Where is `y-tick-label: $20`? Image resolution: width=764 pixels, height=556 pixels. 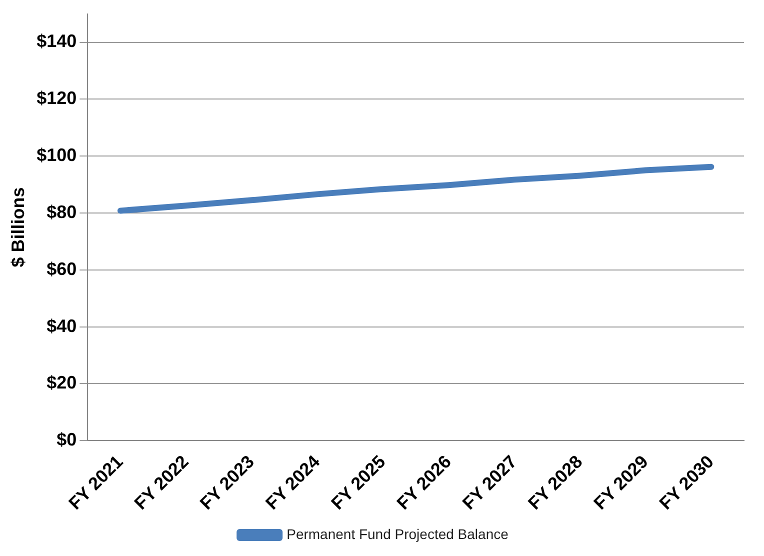 y-tick-label: $20 is located at coordinates (61, 382).